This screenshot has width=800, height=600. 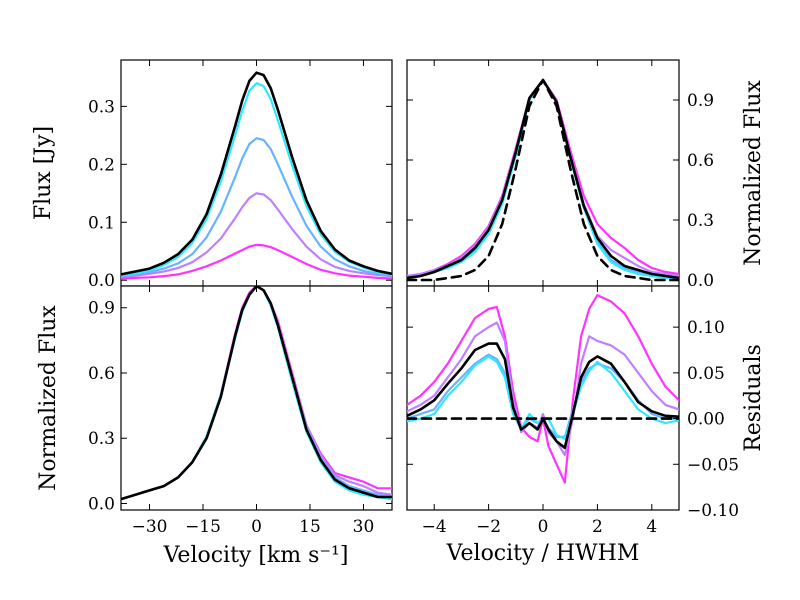 What do you see at coordinates (713, 511) in the screenshot?
I see `bottom-right-ytick-label: −0.10` at bounding box center [713, 511].